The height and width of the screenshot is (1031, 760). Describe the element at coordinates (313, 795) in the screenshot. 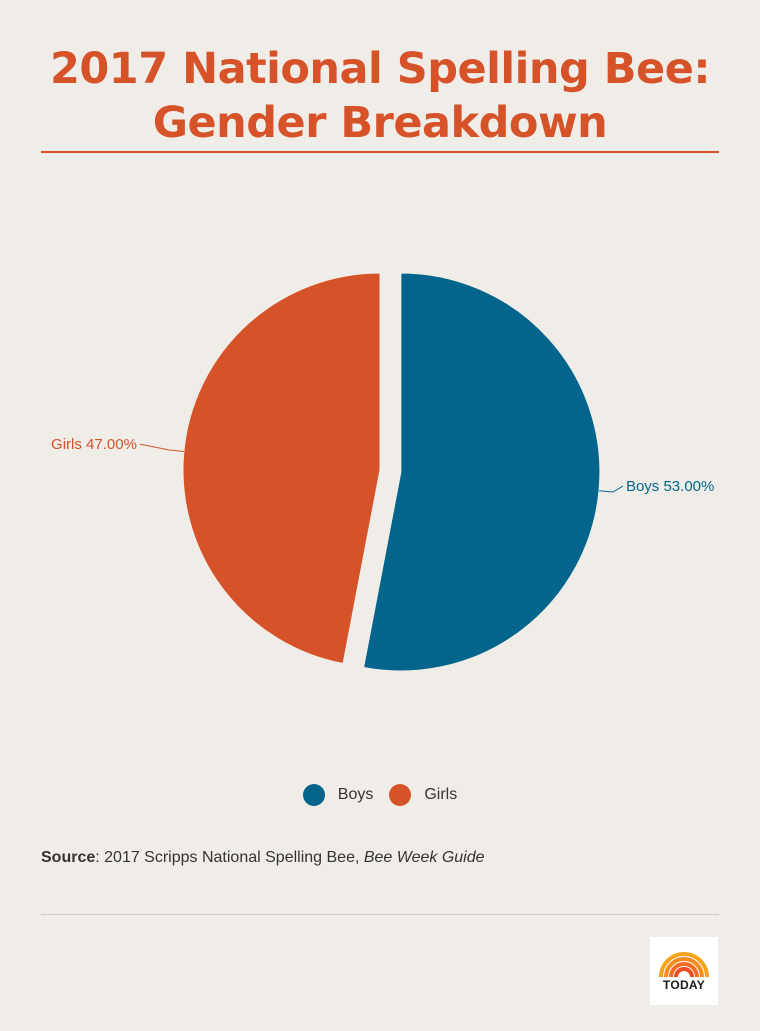

I see `legend-dot-boys` at that location.